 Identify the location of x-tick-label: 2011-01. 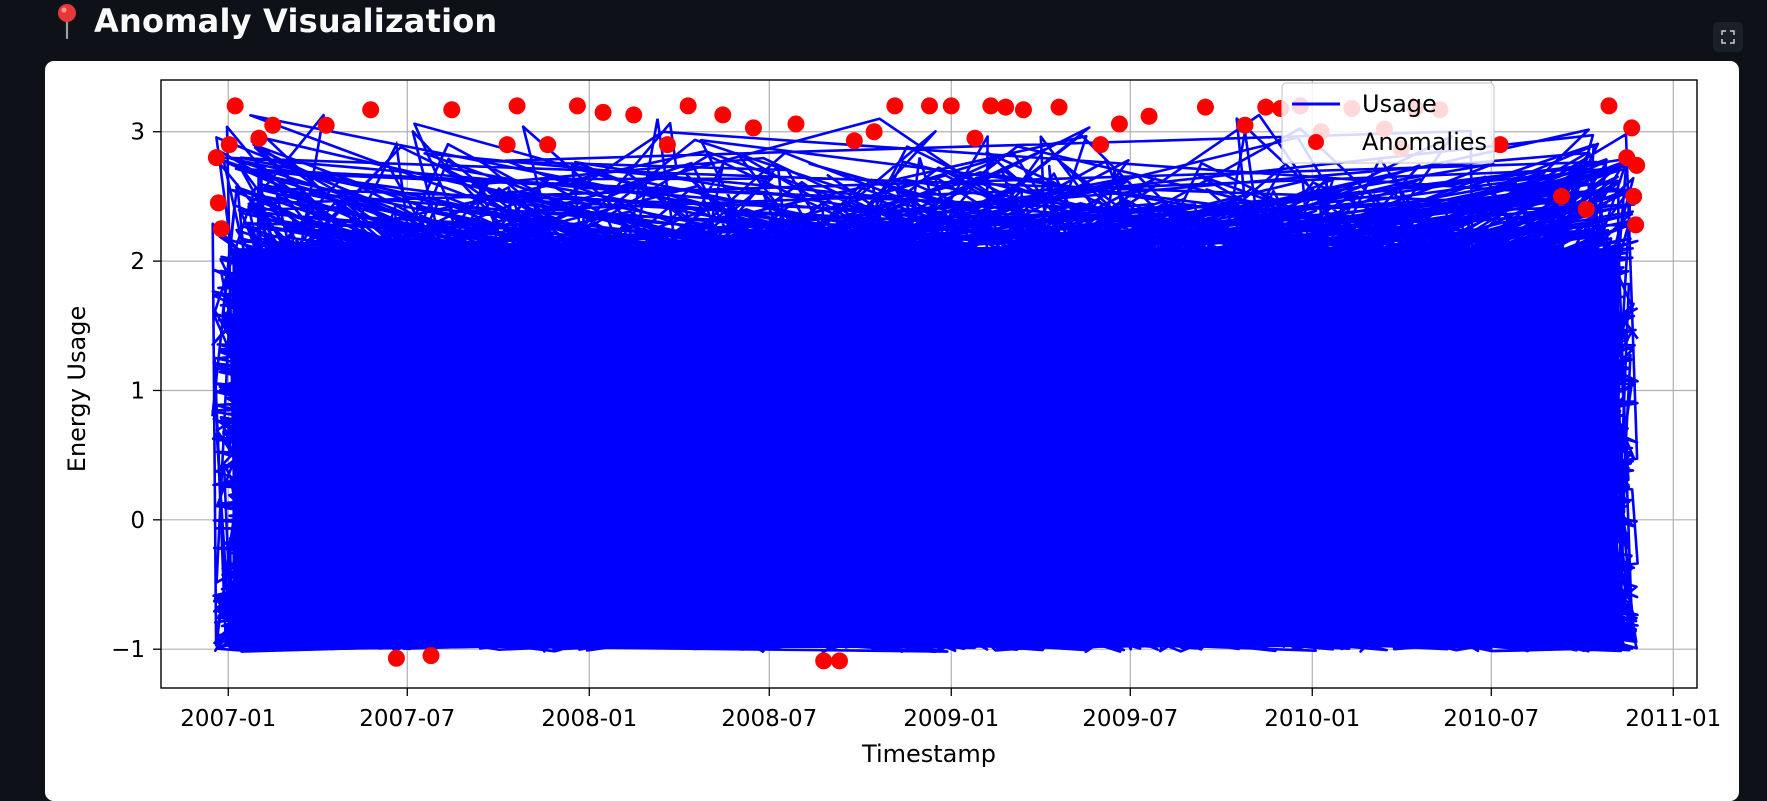
(1673, 719).